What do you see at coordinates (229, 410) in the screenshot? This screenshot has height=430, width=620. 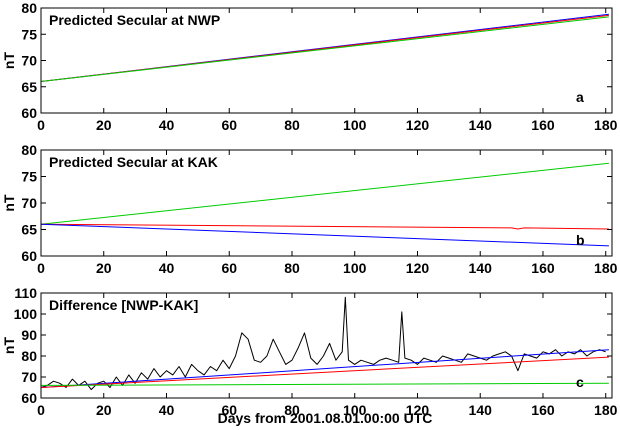 I see `panel-3-x-tick-label: 60` at bounding box center [229, 410].